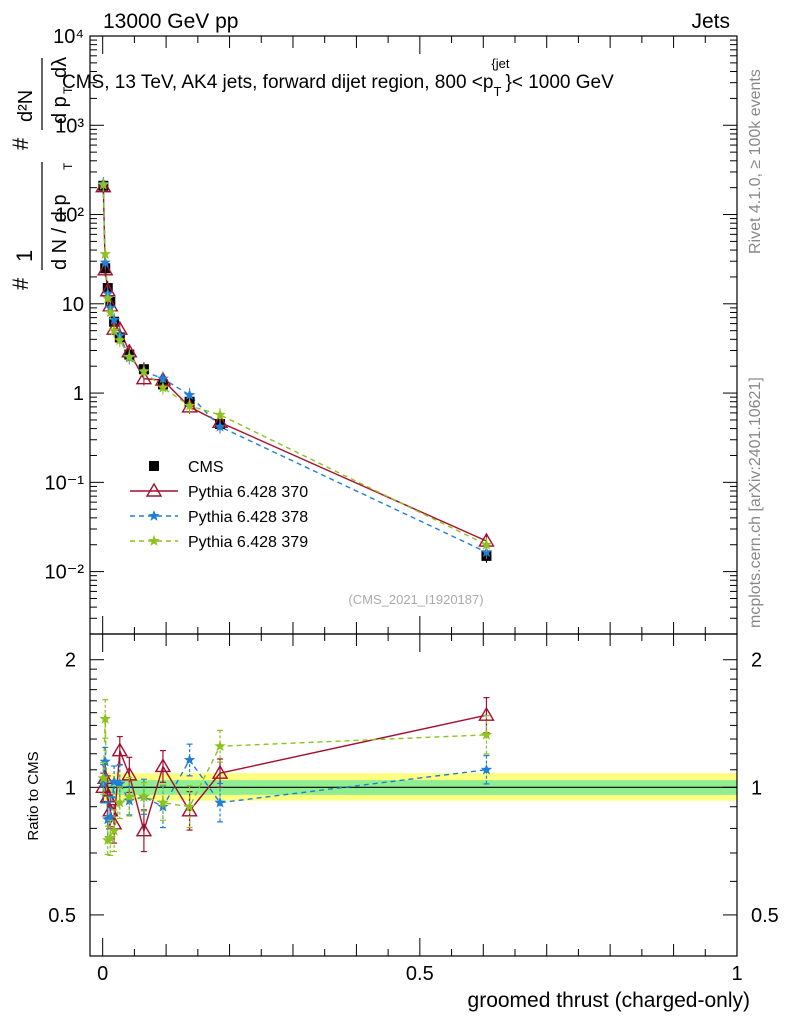 This screenshot has height=1024, width=786. I want to click on x-axis-label: groomed thrust (charged-only), so click(609, 1000).